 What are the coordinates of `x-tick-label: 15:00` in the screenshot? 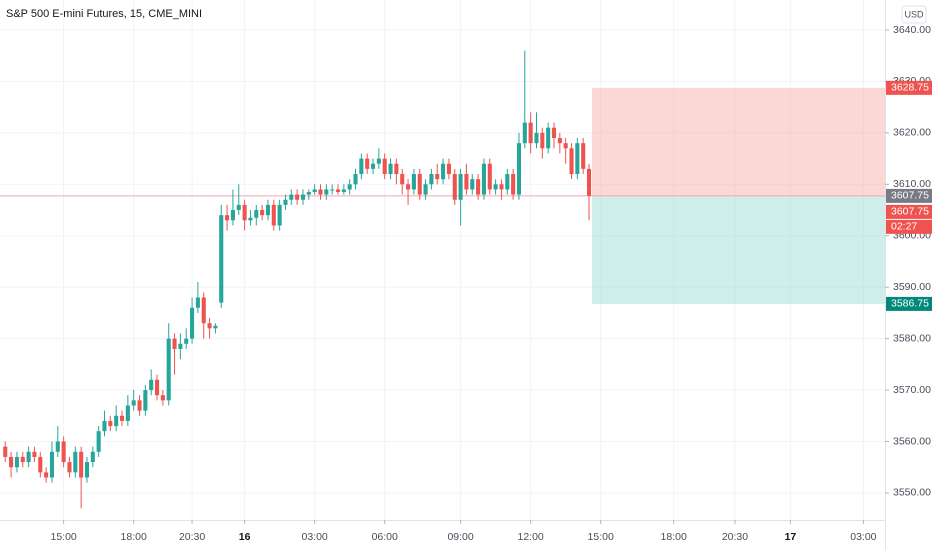 It's located at (63, 537).